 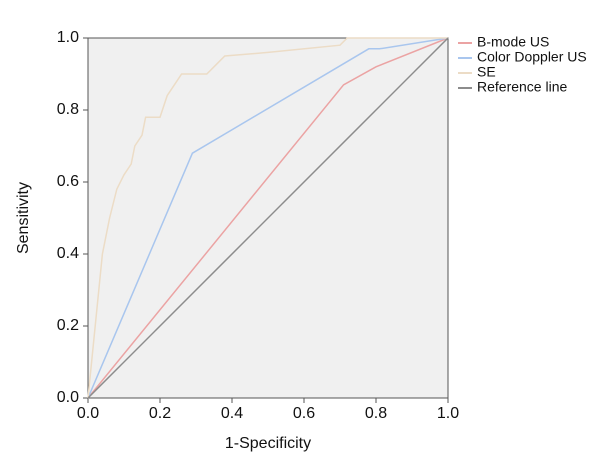 I want to click on legend-label: B-mode US, so click(x=513, y=42).